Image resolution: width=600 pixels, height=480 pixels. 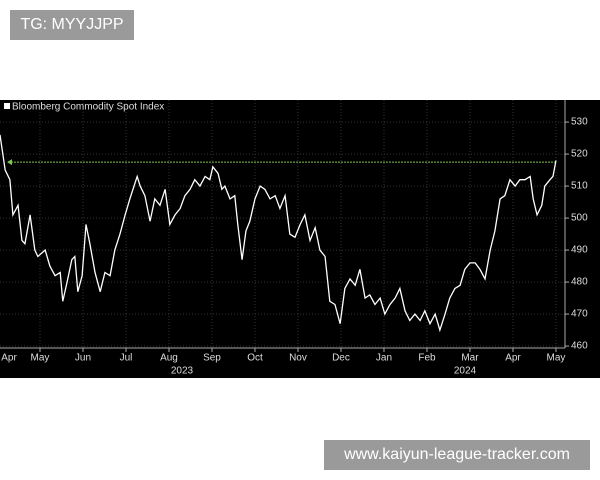 I want to click on watermark: TG: MYYJJPP, so click(x=72, y=25).